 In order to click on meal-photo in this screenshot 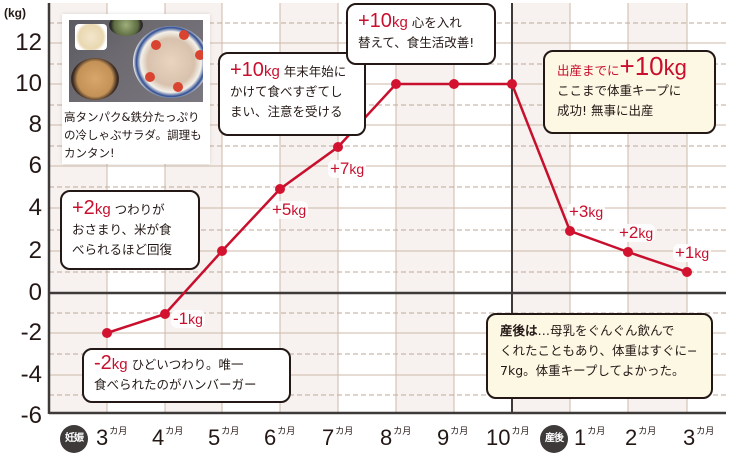, I will do `click(136, 61)`.